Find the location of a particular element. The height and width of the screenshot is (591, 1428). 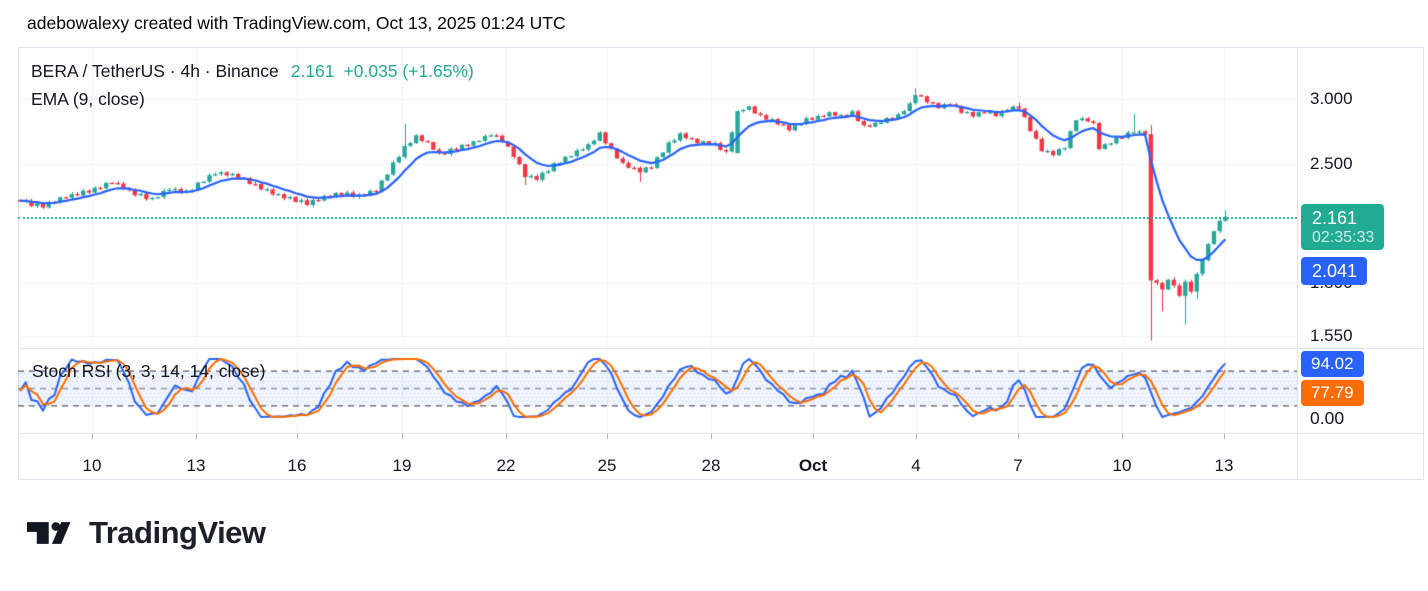

price-axis-separator is located at coordinates (1297, 263).